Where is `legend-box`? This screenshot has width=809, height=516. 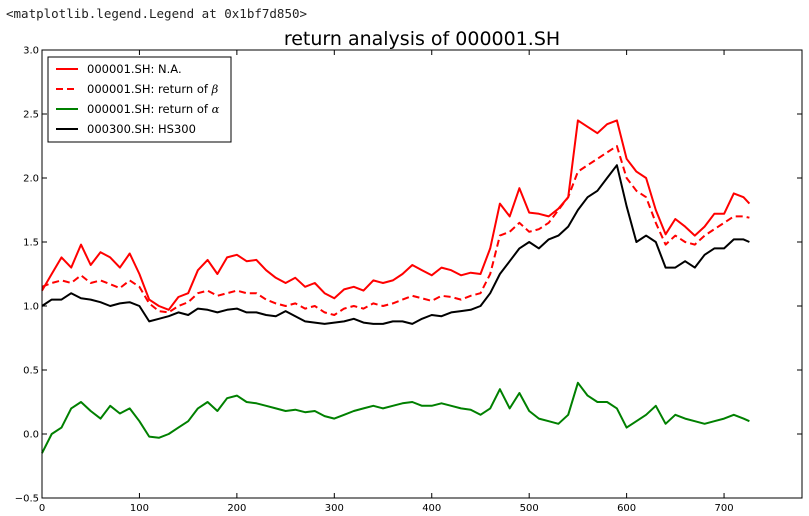 legend-box is located at coordinates (139, 99).